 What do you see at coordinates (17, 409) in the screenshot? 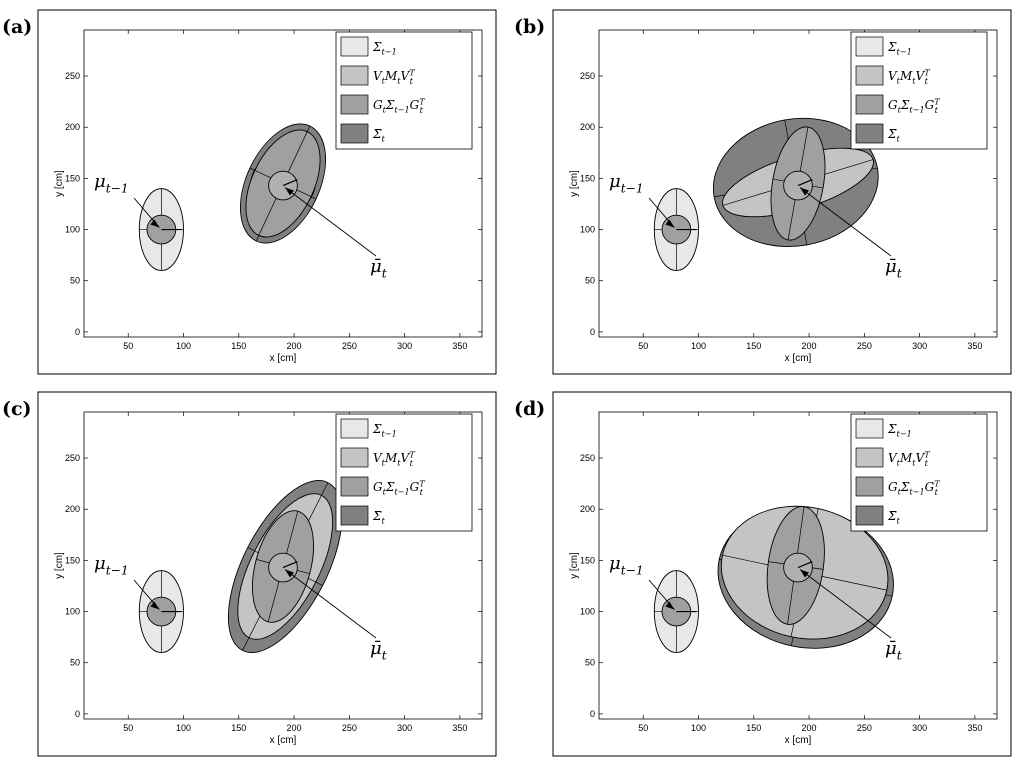
I see `panel-label-c: (c)` at bounding box center [17, 409].